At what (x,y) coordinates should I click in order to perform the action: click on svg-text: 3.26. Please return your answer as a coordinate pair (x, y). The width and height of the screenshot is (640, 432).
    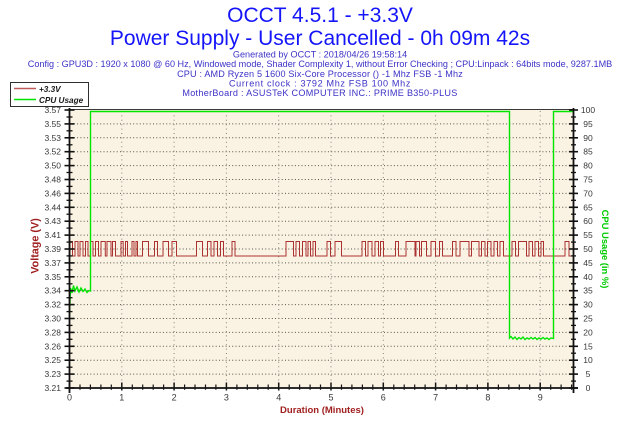
    Looking at the image, I should click on (52, 346).